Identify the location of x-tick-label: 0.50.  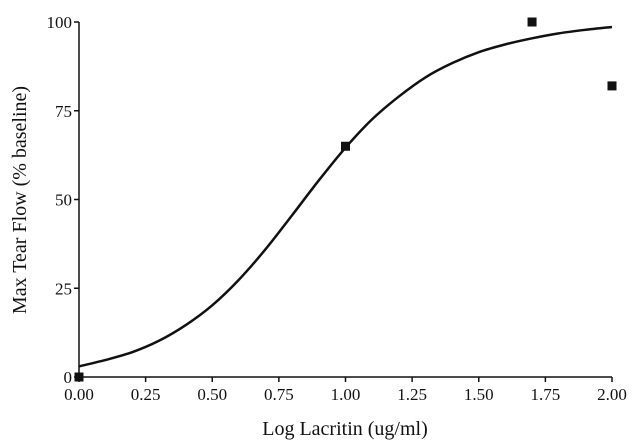
(212, 394).